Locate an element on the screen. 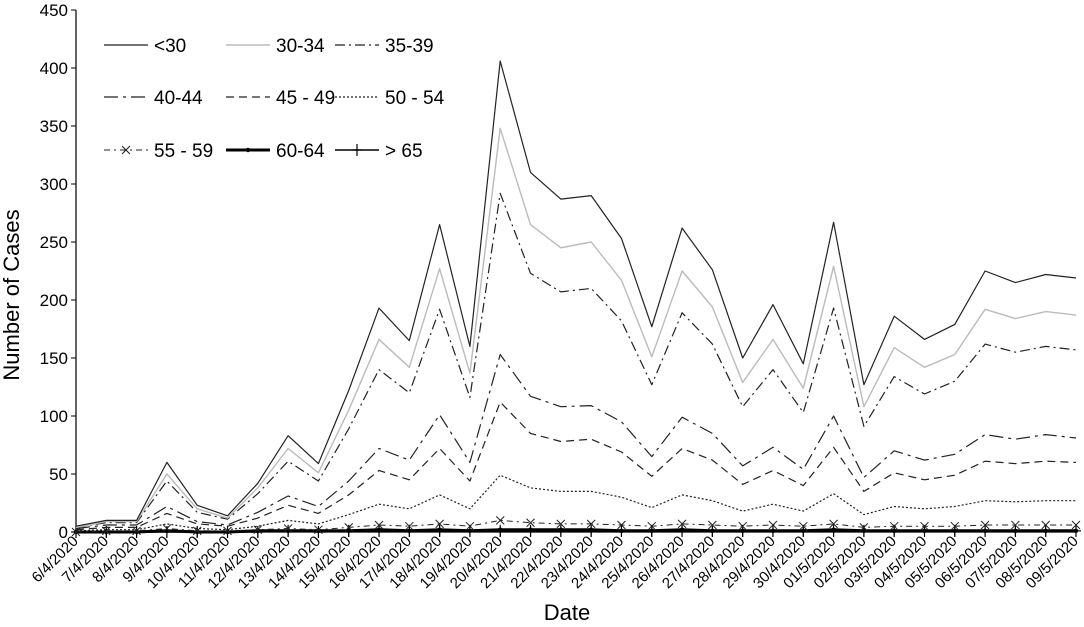 The width and height of the screenshot is (1084, 627). legend-item: 30-34 is located at coordinates (275, 46).